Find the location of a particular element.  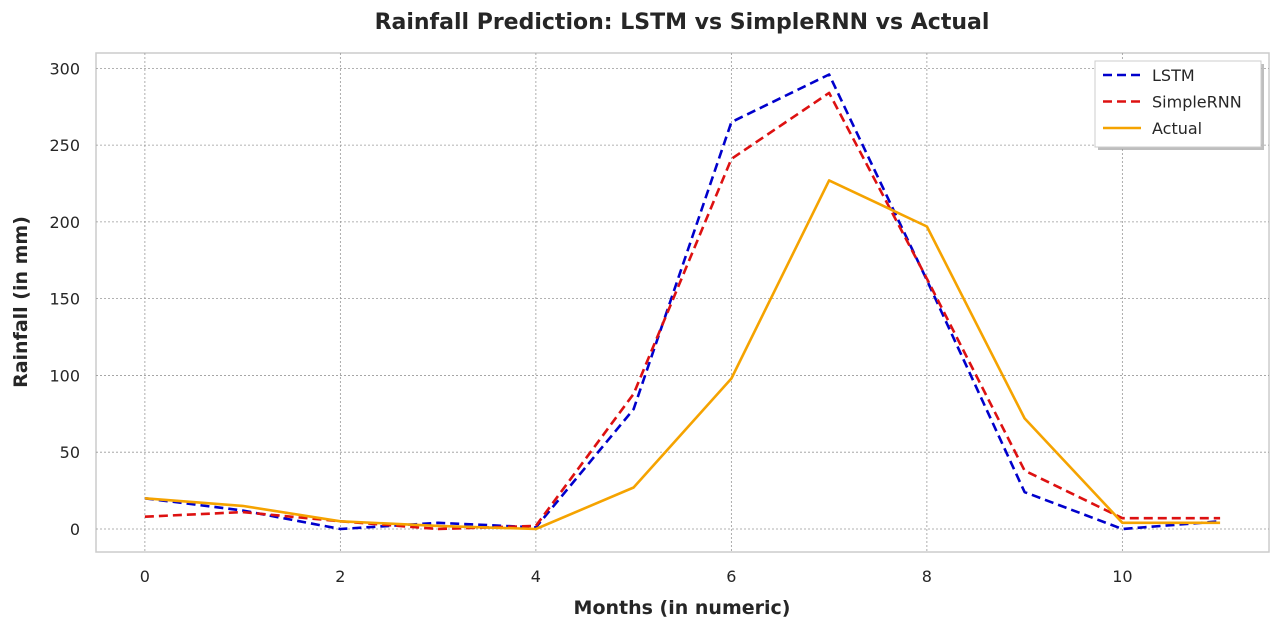

y-tick-label: 0 is located at coordinates (75, 529).